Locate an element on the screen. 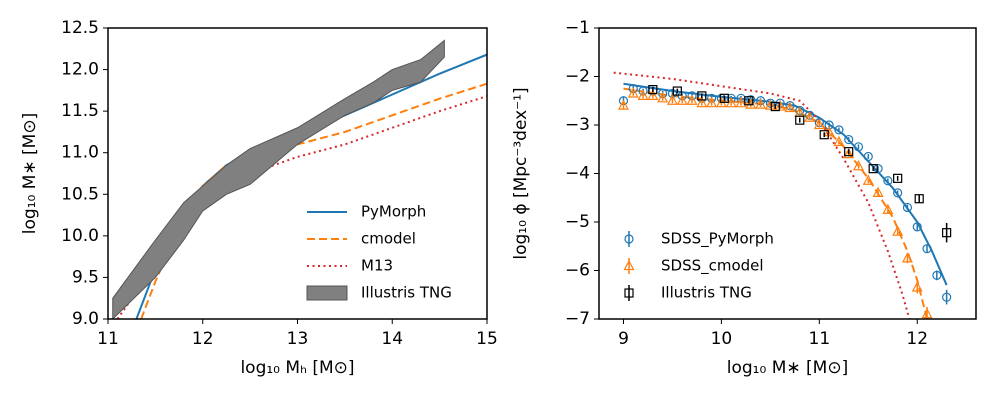 The image size is (1000, 400). x-axis-label: log₁₀ Mₕ [M⊙] is located at coordinates (297, 368).